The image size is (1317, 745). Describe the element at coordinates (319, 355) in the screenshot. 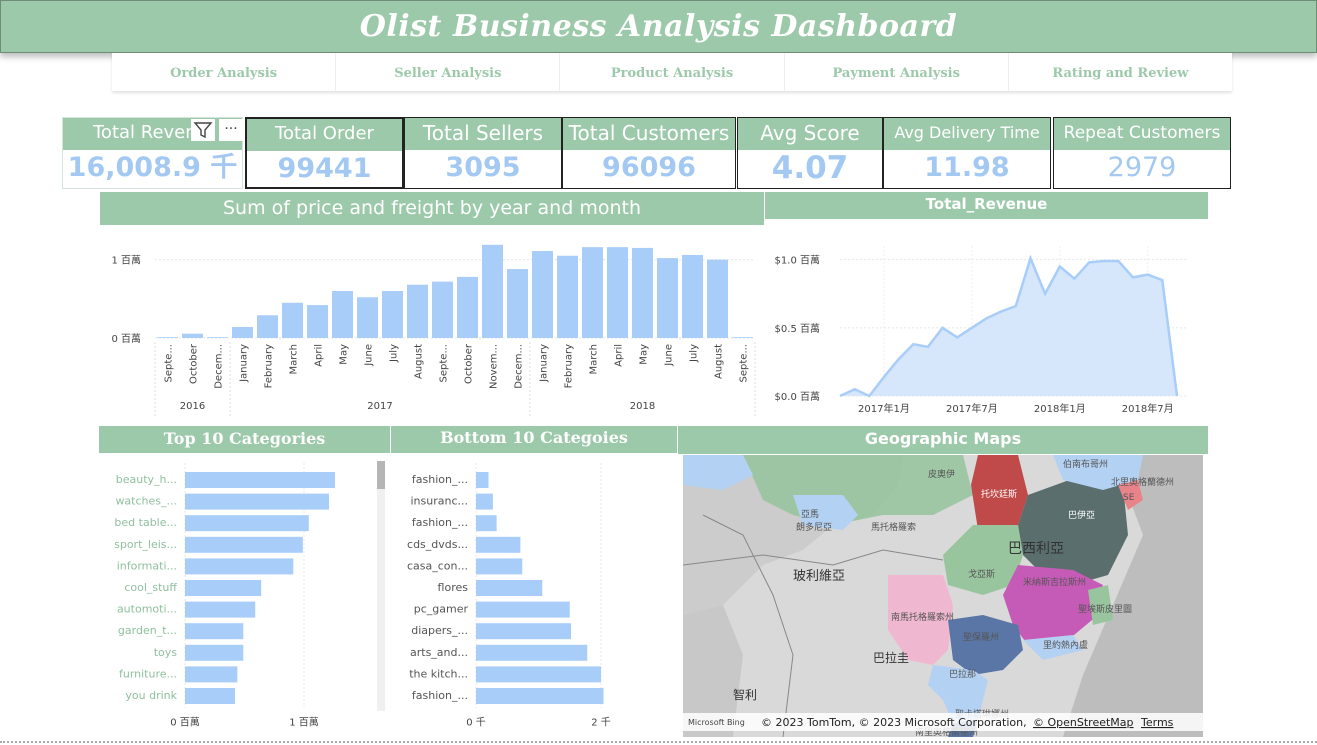

I see `x-tick-label: April` at that location.